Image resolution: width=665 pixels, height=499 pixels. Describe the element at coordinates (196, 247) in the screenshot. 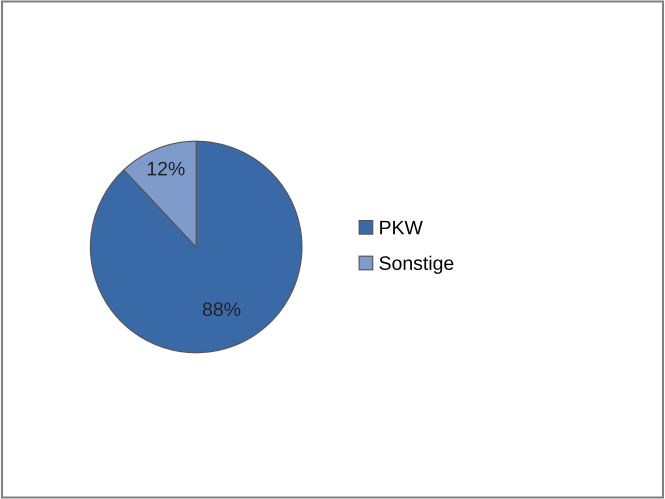

I see `pie-slice` at that location.